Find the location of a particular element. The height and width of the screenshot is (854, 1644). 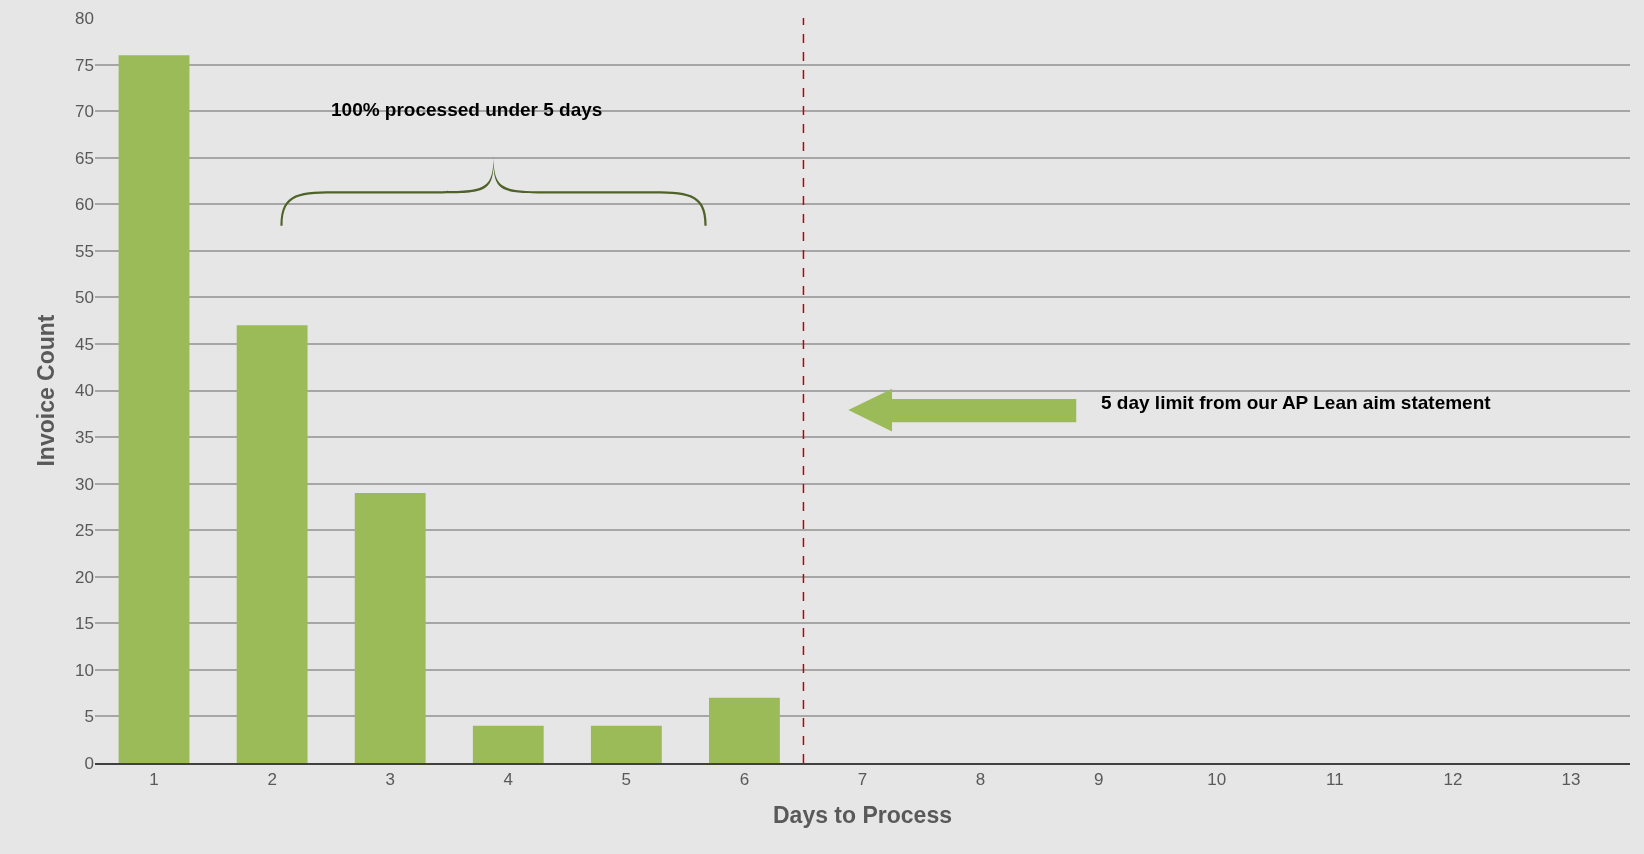

y-tick-label: 15 is located at coordinates (84, 624).